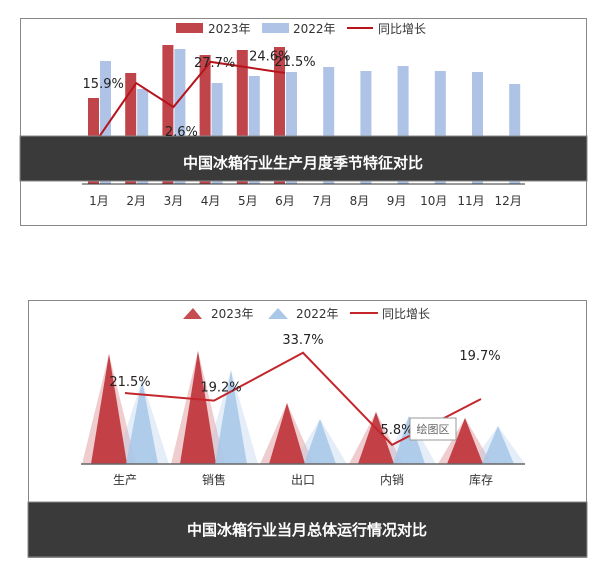 The height and width of the screenshot is (566, 600). Describe the element at coordinates (125, 480) in the screenshot. I see `x-tick-label: 生产` at that location.